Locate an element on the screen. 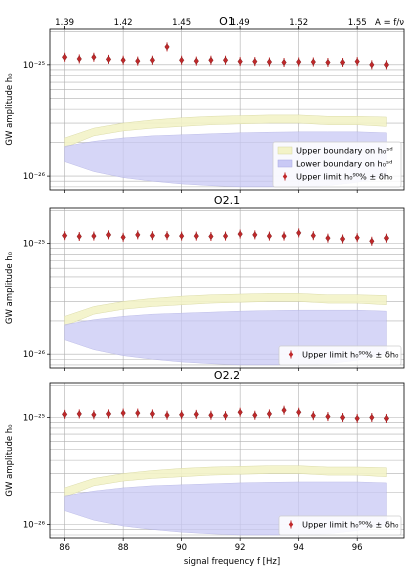 This screenshot has height=571, width=416. top-tick-label: 1.39 is located at coordinates (64, 23).